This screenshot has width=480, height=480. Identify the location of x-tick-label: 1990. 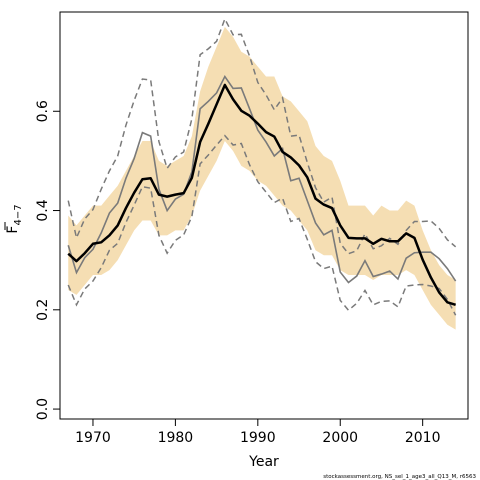
(258, 438).